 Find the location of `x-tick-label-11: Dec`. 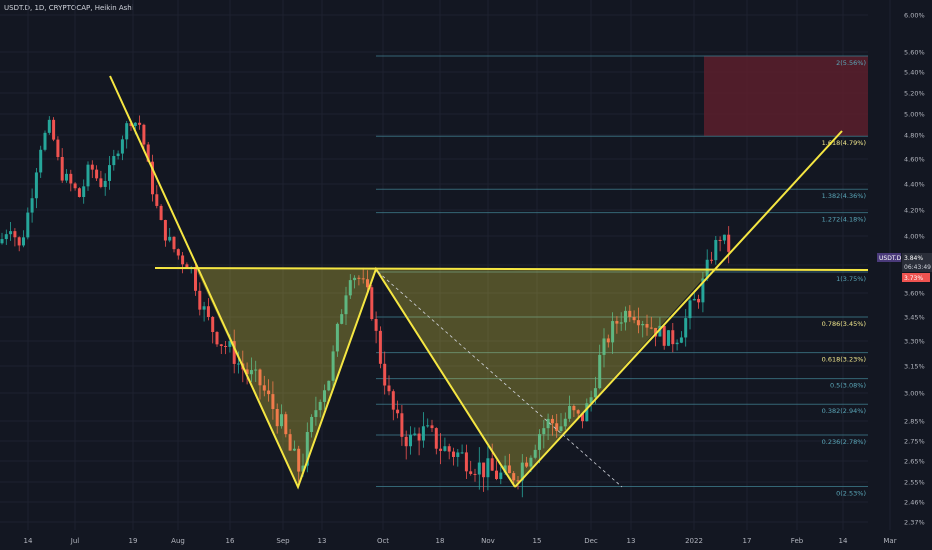

x-tick-label-11: Dec is located at coordinates (591, 541).